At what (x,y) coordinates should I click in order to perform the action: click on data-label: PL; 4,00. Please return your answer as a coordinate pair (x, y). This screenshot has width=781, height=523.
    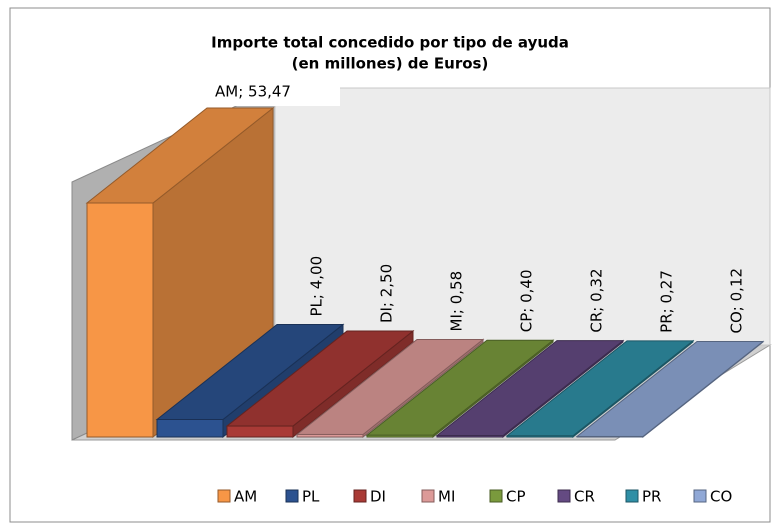
    Looking at the image, I should click on (317, 286).